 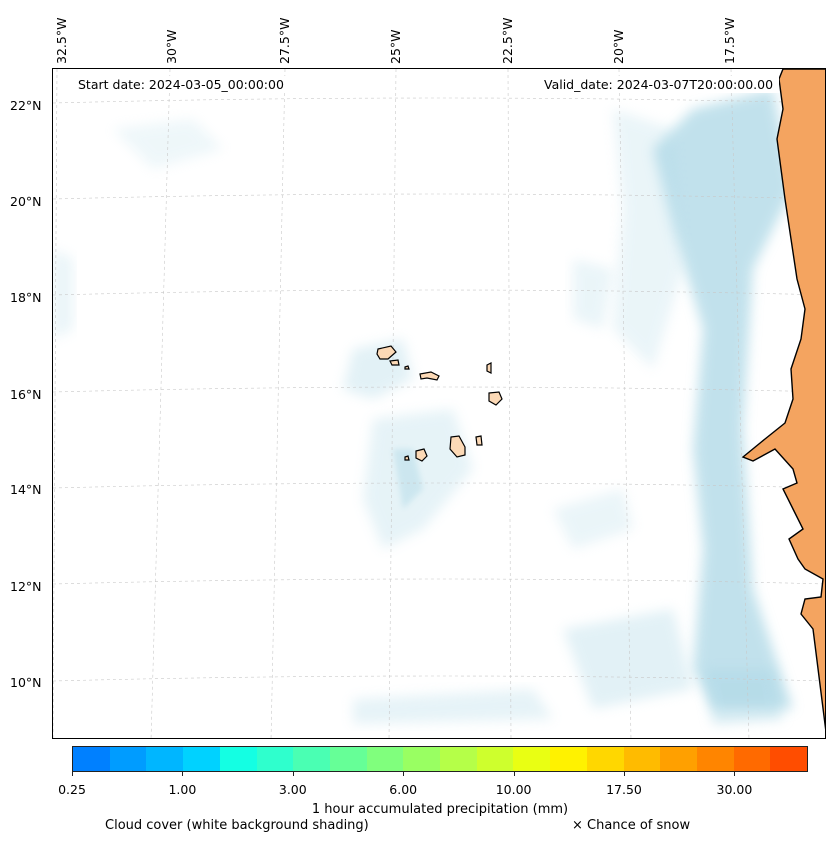 I want to click on colorbar-tick-label: 17.50, so click(x=624, y=789).